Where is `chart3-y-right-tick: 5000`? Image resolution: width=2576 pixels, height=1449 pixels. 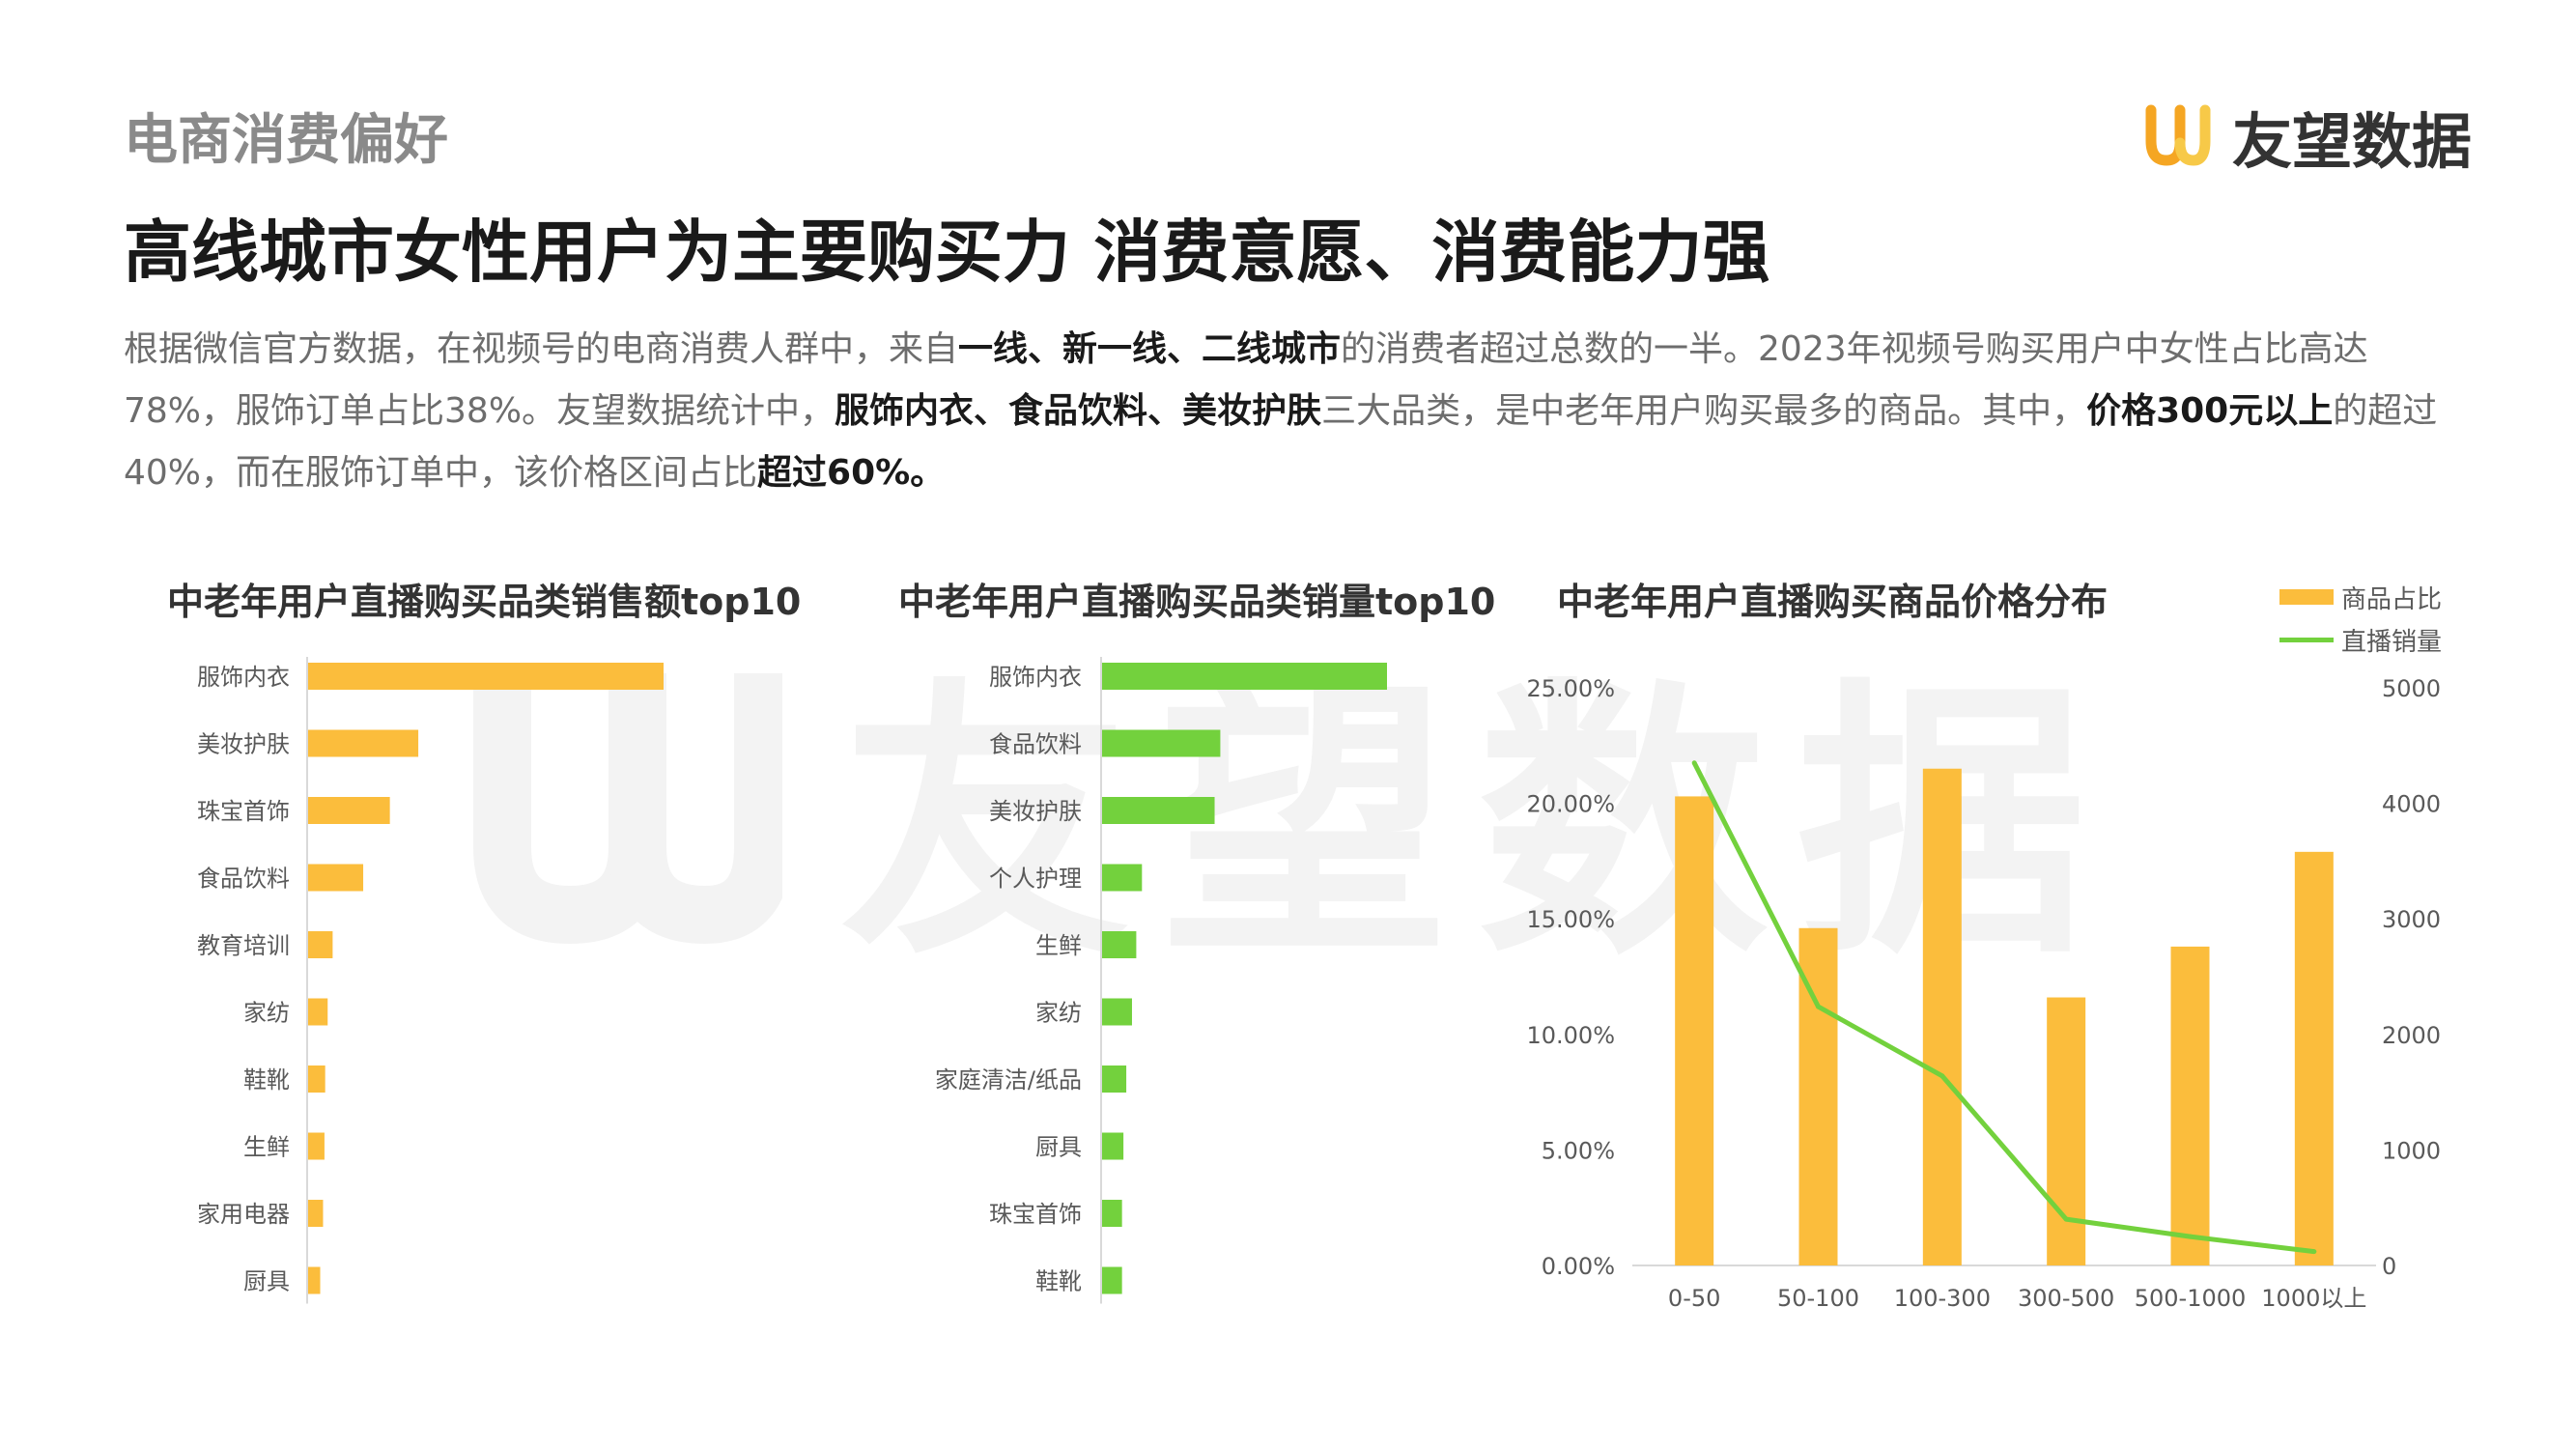
chart3-y-right-tick: 5000 is located at coordinates (2411, 688).